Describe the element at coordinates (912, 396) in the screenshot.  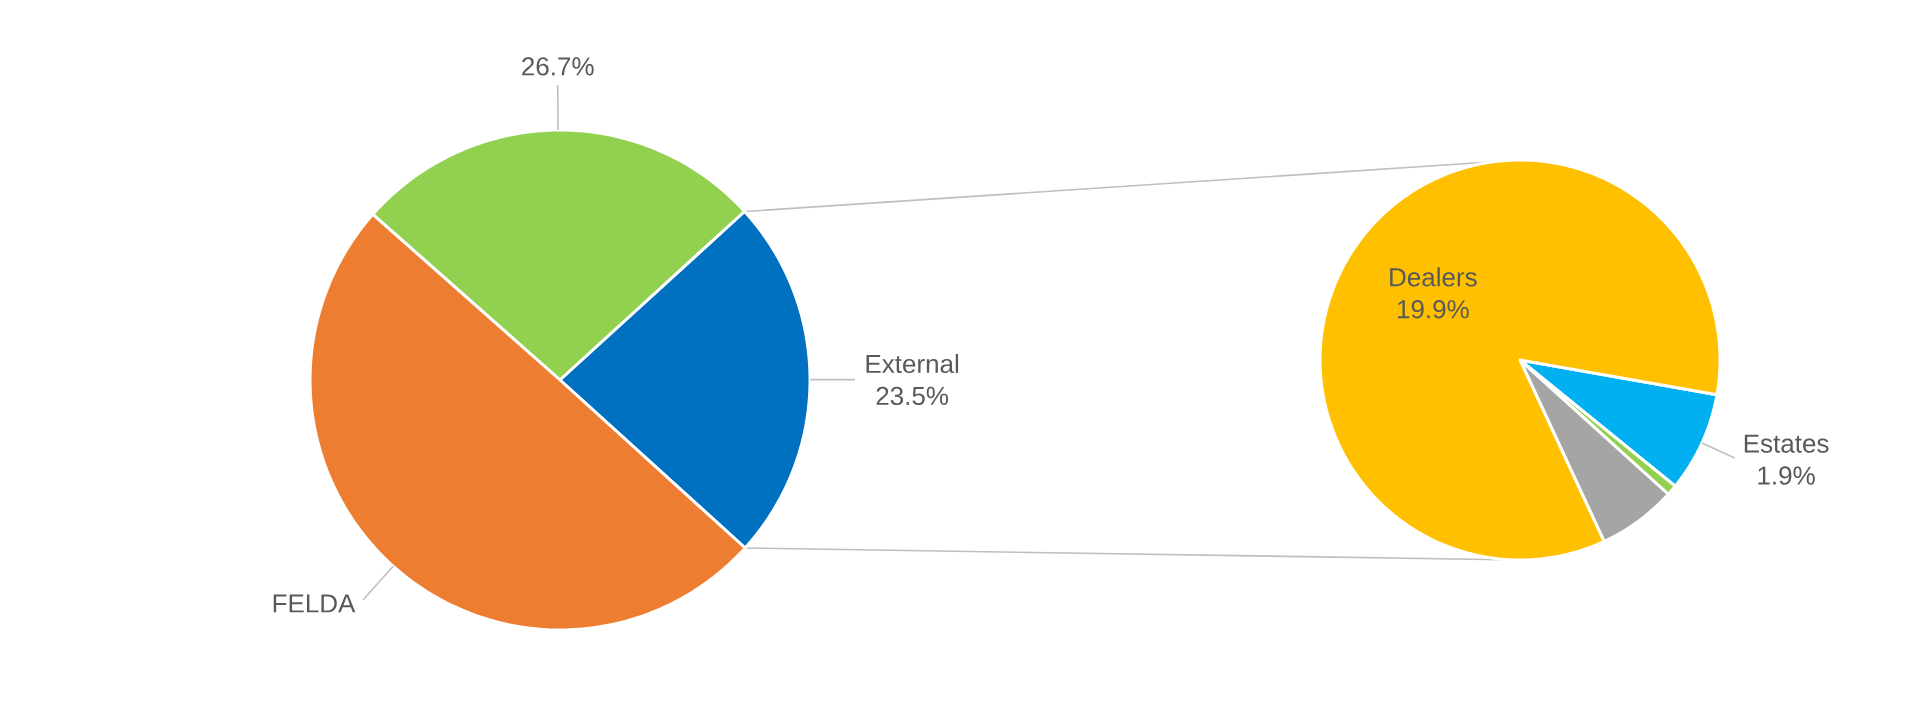
I see `data-label: 23.5%` at that location.